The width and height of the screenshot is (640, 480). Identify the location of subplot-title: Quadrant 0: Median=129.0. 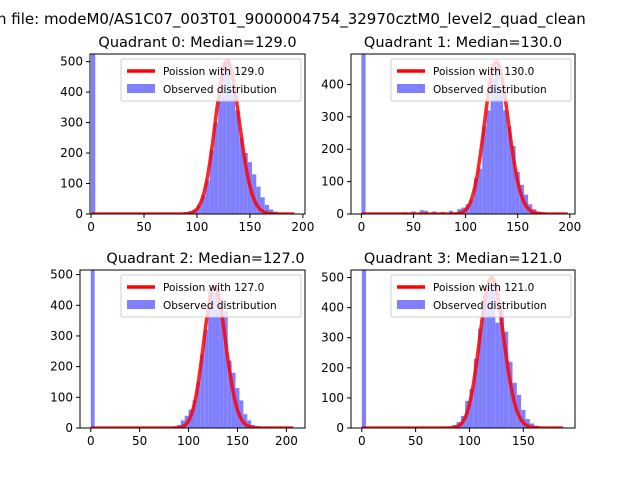
(197, 43).